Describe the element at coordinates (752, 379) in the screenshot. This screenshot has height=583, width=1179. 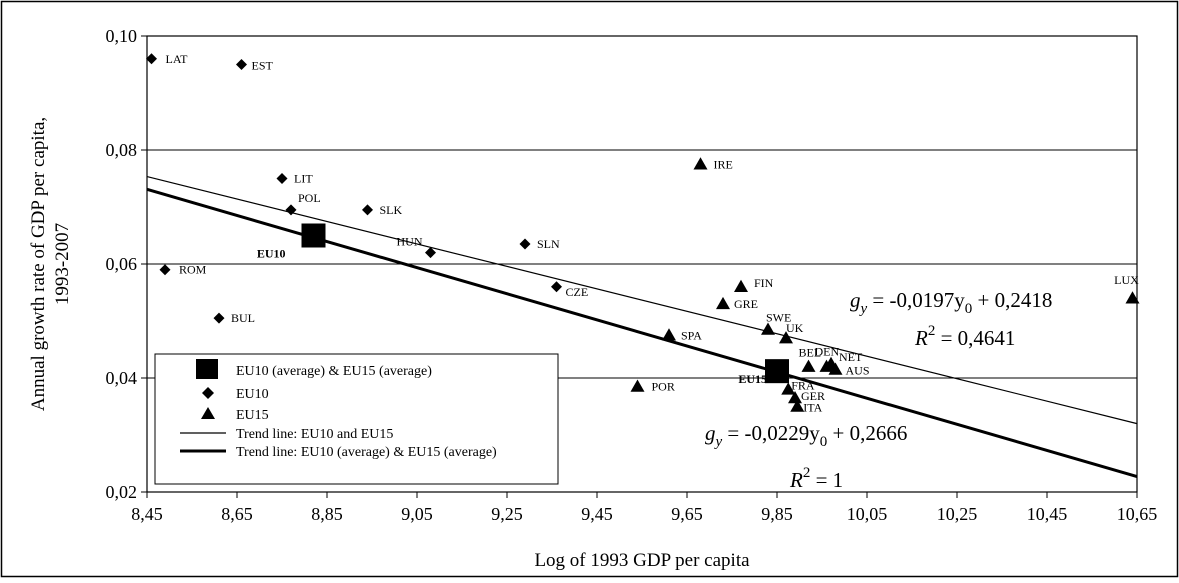
I see `point-label-eu15: EU15` at that location.